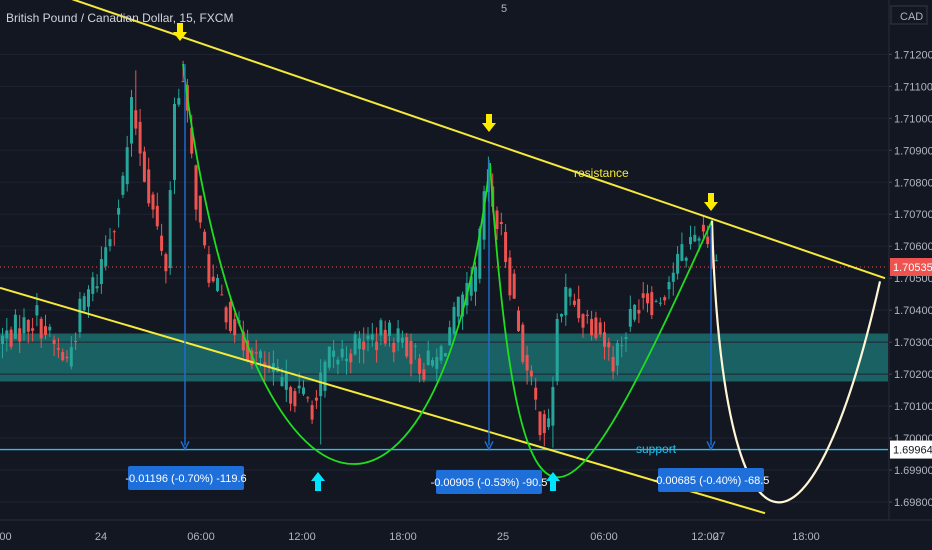 The width and height of the screenshot is (932, 550). Describe the element at coordinates (444, 357) in the screenshot. I see `zone-layer` at that location.